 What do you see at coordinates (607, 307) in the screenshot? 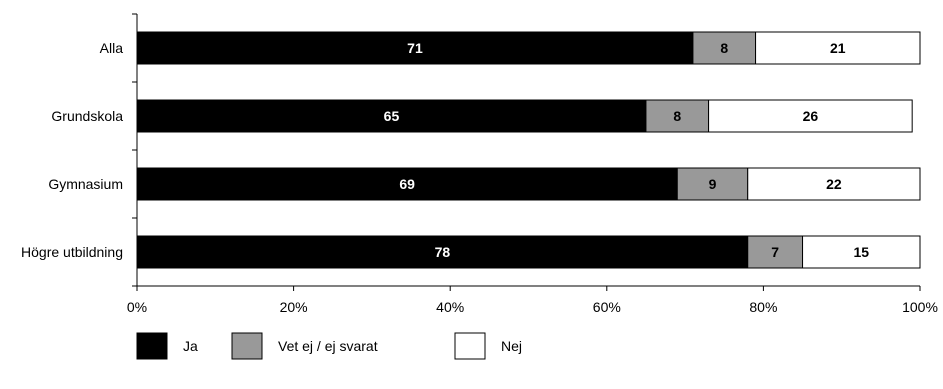
I see `x-tick-label: 60%` at bounding box center [607, 307].